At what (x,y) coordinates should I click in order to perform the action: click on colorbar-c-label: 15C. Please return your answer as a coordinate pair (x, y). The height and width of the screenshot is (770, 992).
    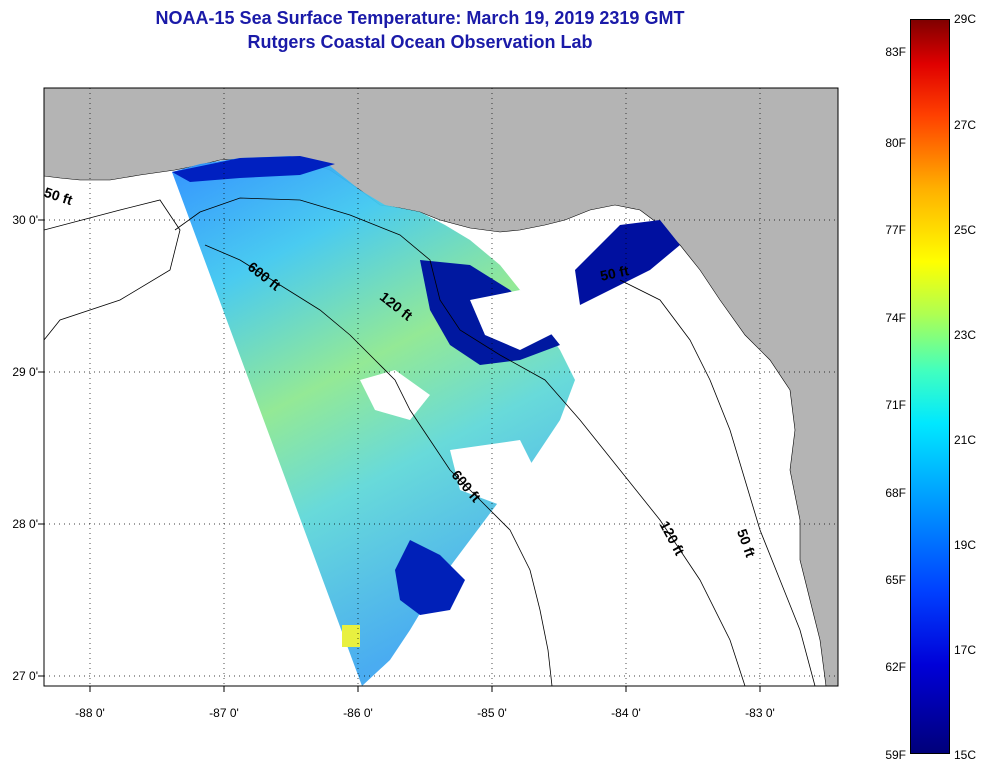
    Looking at the image, I should click on (965, 755).